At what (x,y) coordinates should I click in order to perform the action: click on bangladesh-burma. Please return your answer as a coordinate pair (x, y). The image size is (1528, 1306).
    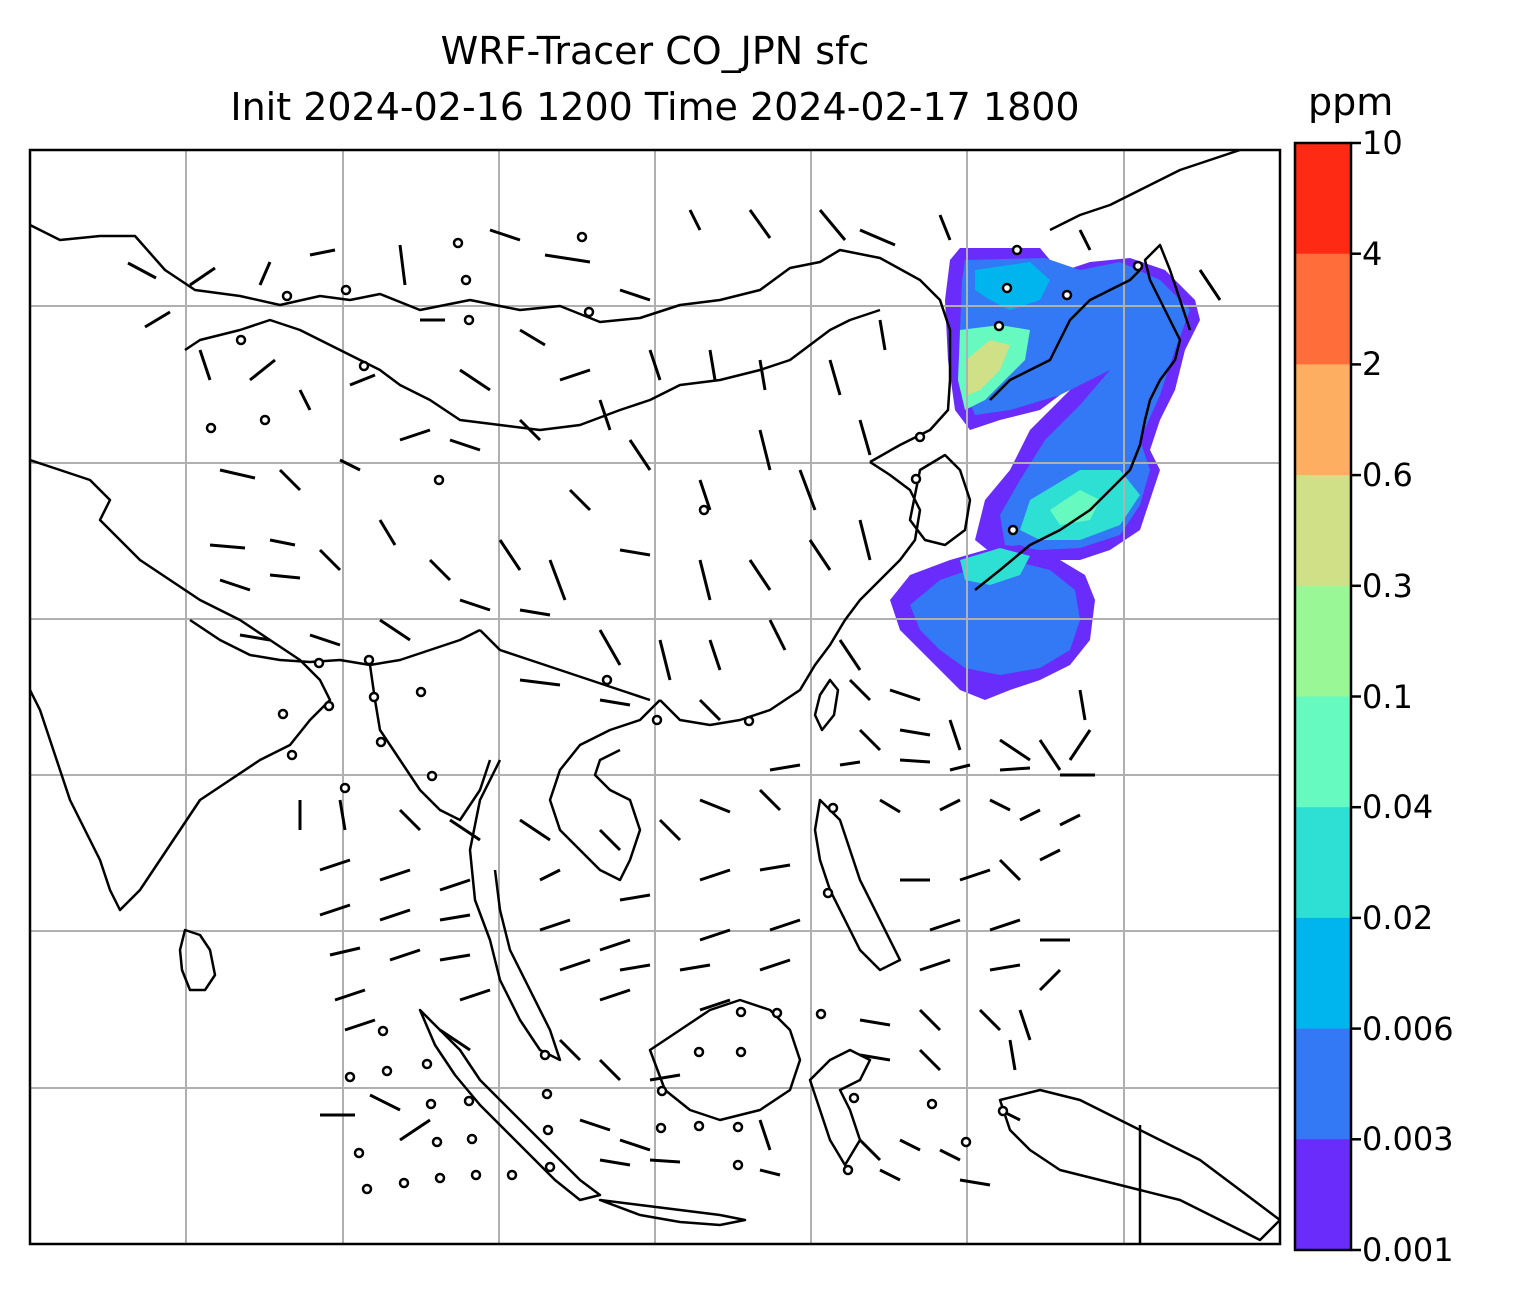
    Looking at the image, I should click on (430, 743).